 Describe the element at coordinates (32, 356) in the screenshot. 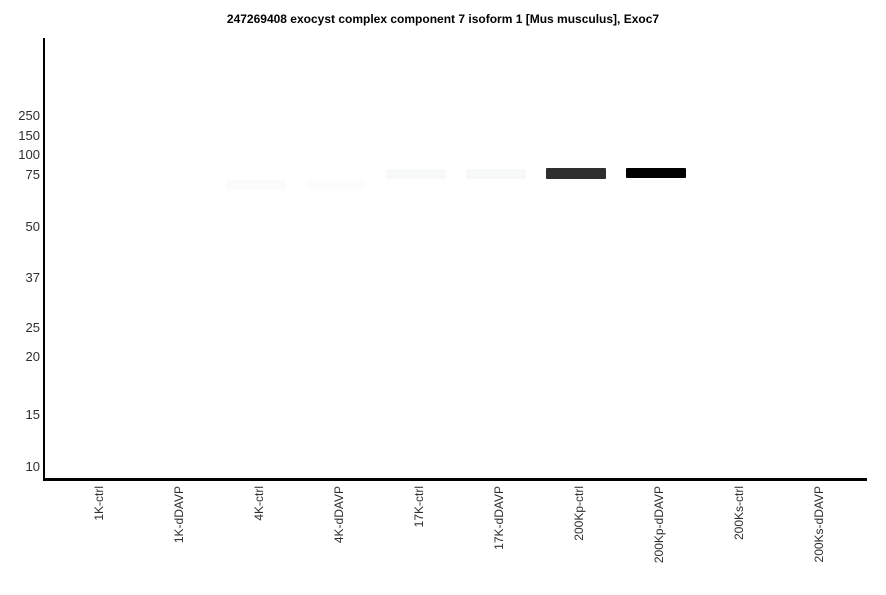

I see `y-axis-tick-label: 20` at that location.